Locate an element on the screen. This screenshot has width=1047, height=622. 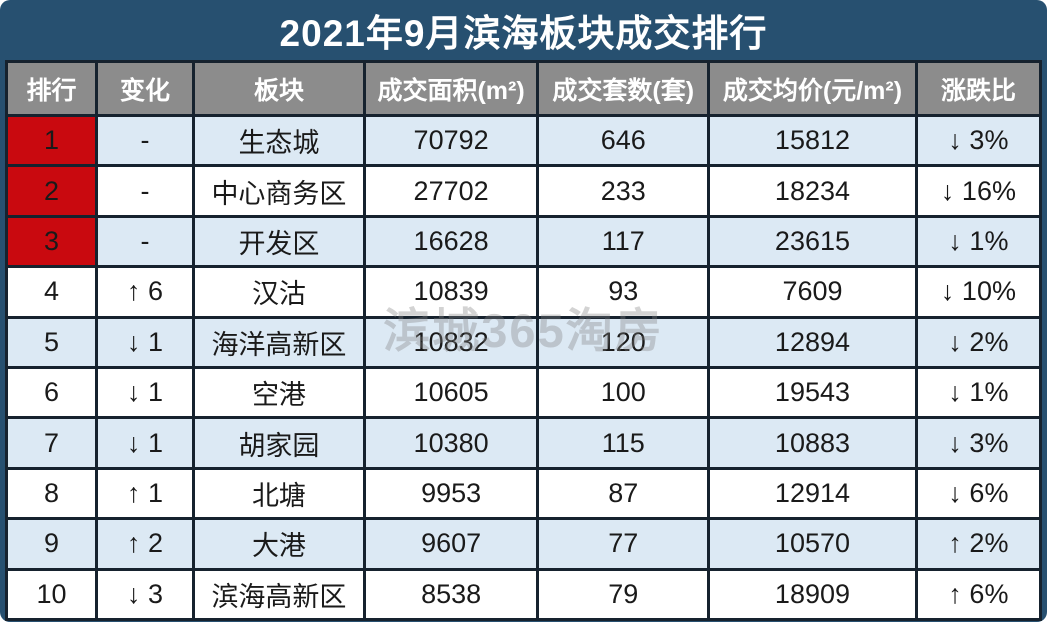
units-cell: 115 is located at coordinates (623, 443).